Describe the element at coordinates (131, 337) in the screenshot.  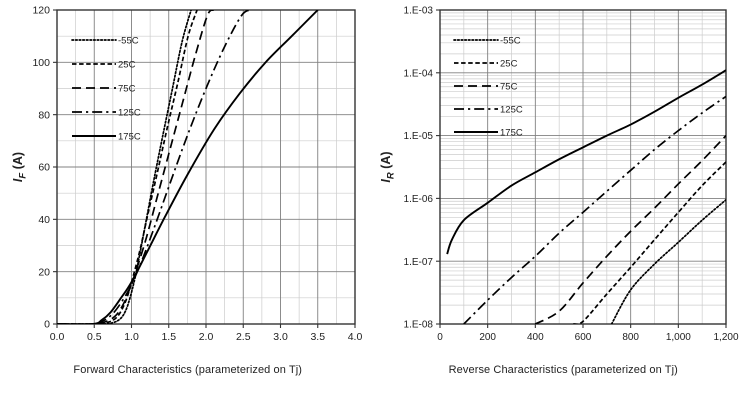
I see `x-axis-tick-label: 1.0` at that location.